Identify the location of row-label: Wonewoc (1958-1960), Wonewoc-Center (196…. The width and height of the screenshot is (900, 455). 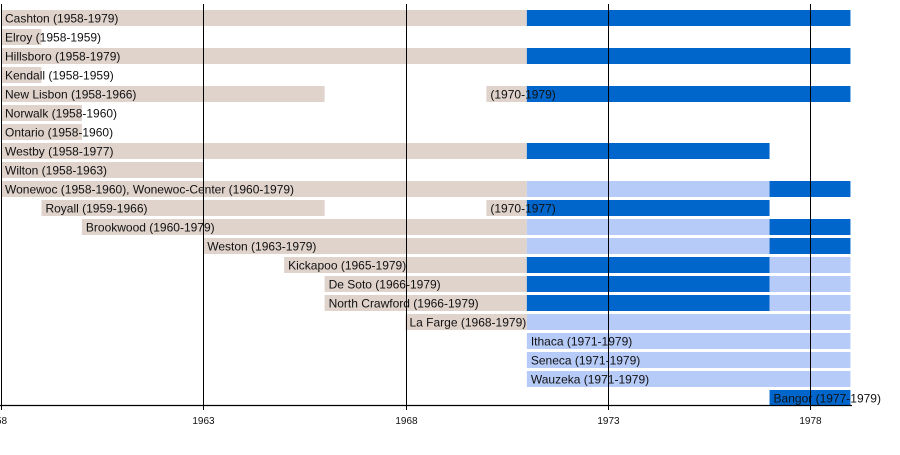
(149, 190).